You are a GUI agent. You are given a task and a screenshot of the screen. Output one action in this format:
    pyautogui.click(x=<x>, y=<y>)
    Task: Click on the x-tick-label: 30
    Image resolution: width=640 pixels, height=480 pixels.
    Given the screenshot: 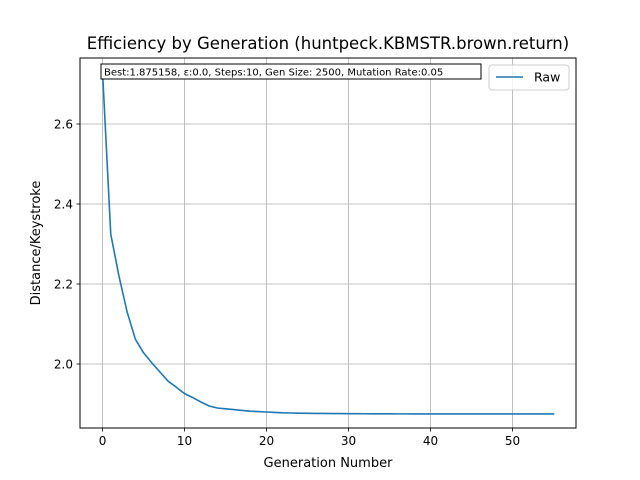 What is the action you would take?
    pyautogui.click(x=348, y=441)
    